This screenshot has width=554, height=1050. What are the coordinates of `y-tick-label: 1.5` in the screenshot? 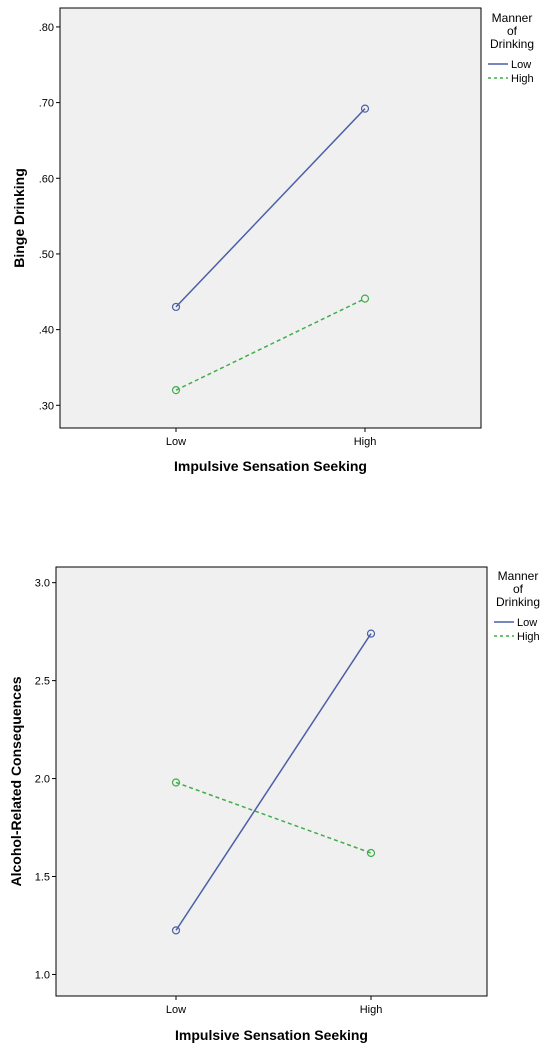 It's located at (42, 878).